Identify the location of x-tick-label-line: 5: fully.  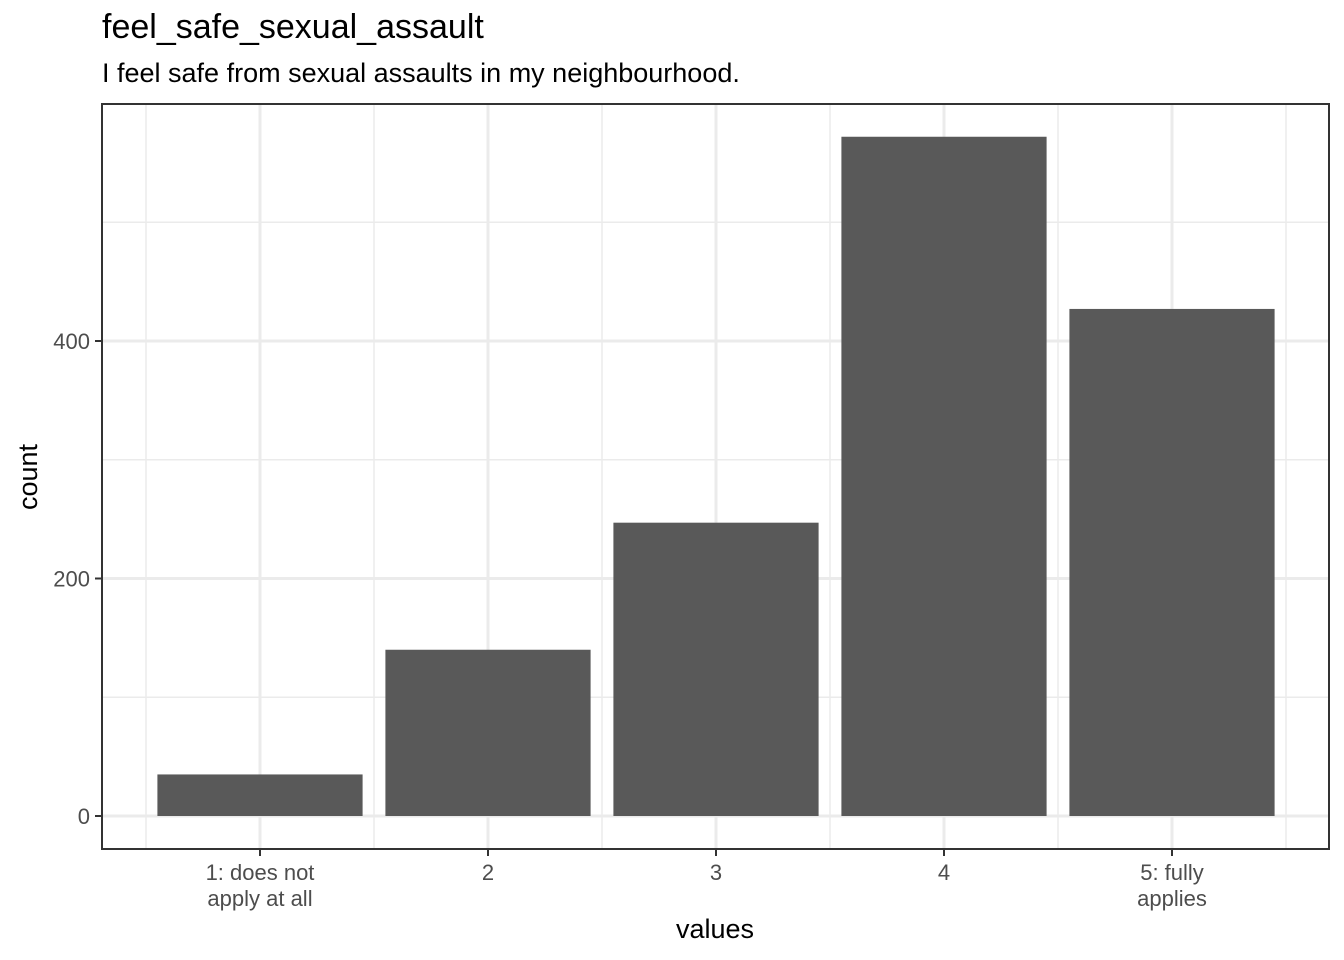
(1172, 872).